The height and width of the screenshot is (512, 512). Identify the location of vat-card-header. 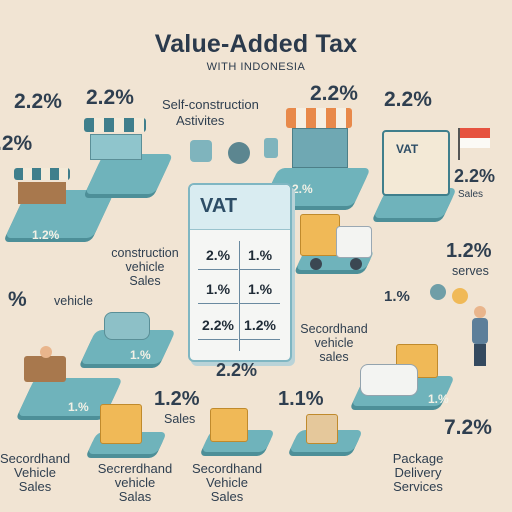
(240, 207).